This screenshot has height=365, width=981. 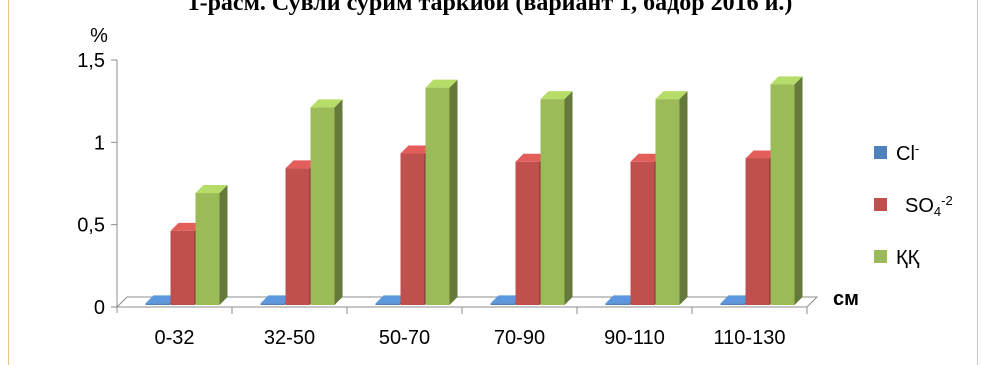 I want to click on x-axis-unit: см, so click(x=846, y=299).